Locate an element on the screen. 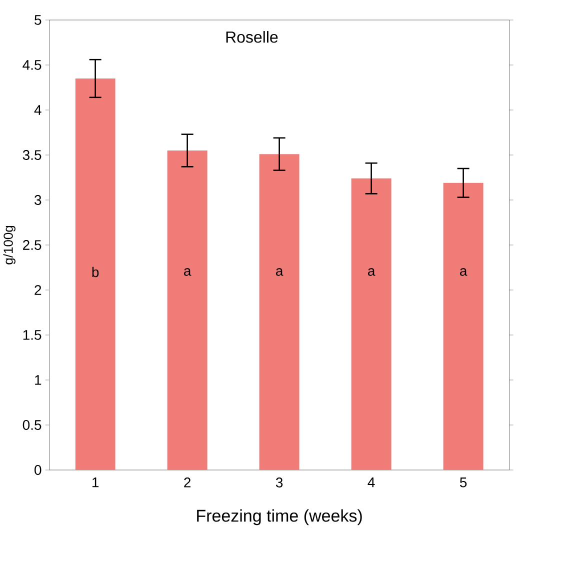  y-tick-label: 3 is located at coordinates (38, 200).